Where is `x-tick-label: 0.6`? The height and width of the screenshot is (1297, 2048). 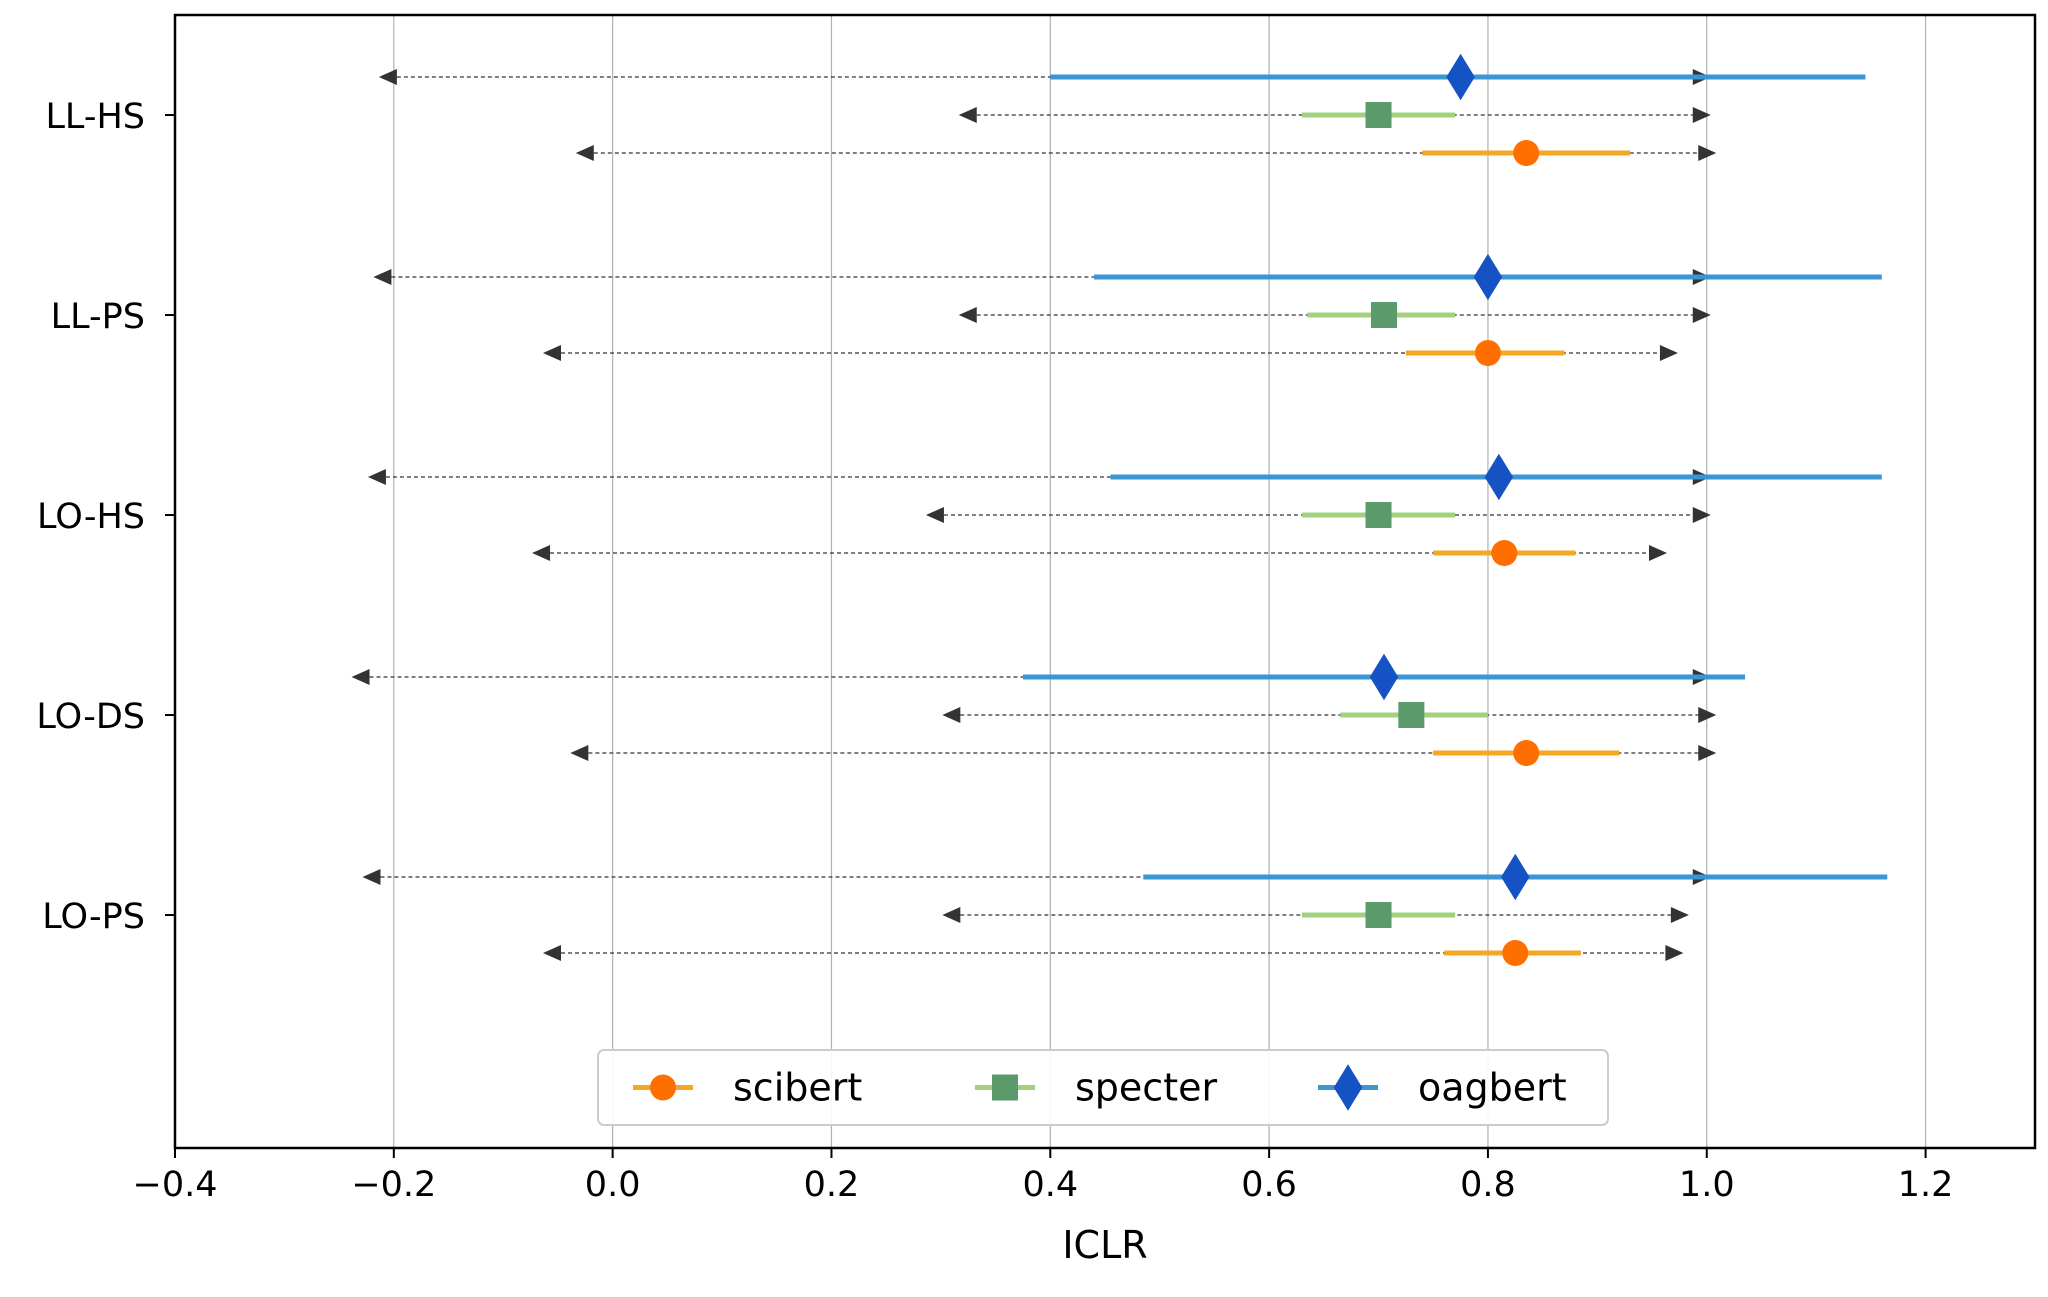
x-tick-label: 0.6 is located at coordinates (1269, 1185).